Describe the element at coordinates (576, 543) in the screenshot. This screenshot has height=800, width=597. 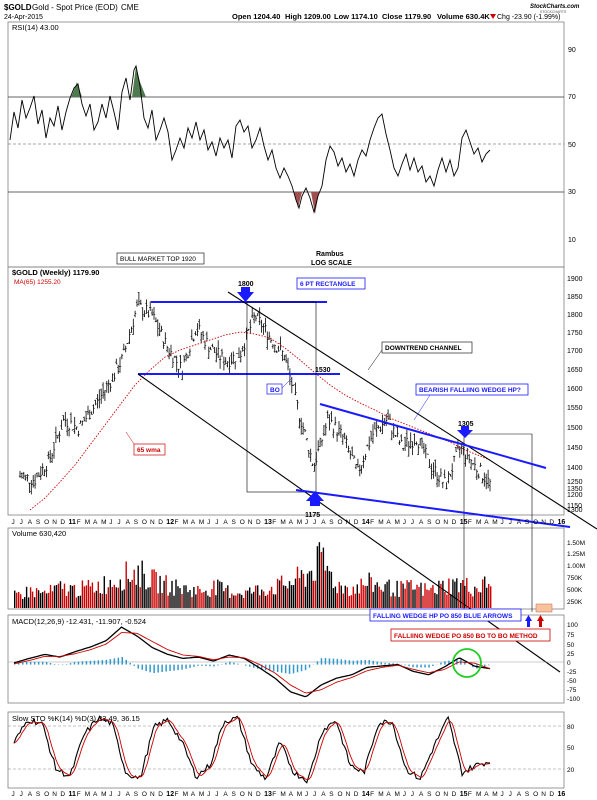
I see `volume-tick-label: 1.50M` at that location.